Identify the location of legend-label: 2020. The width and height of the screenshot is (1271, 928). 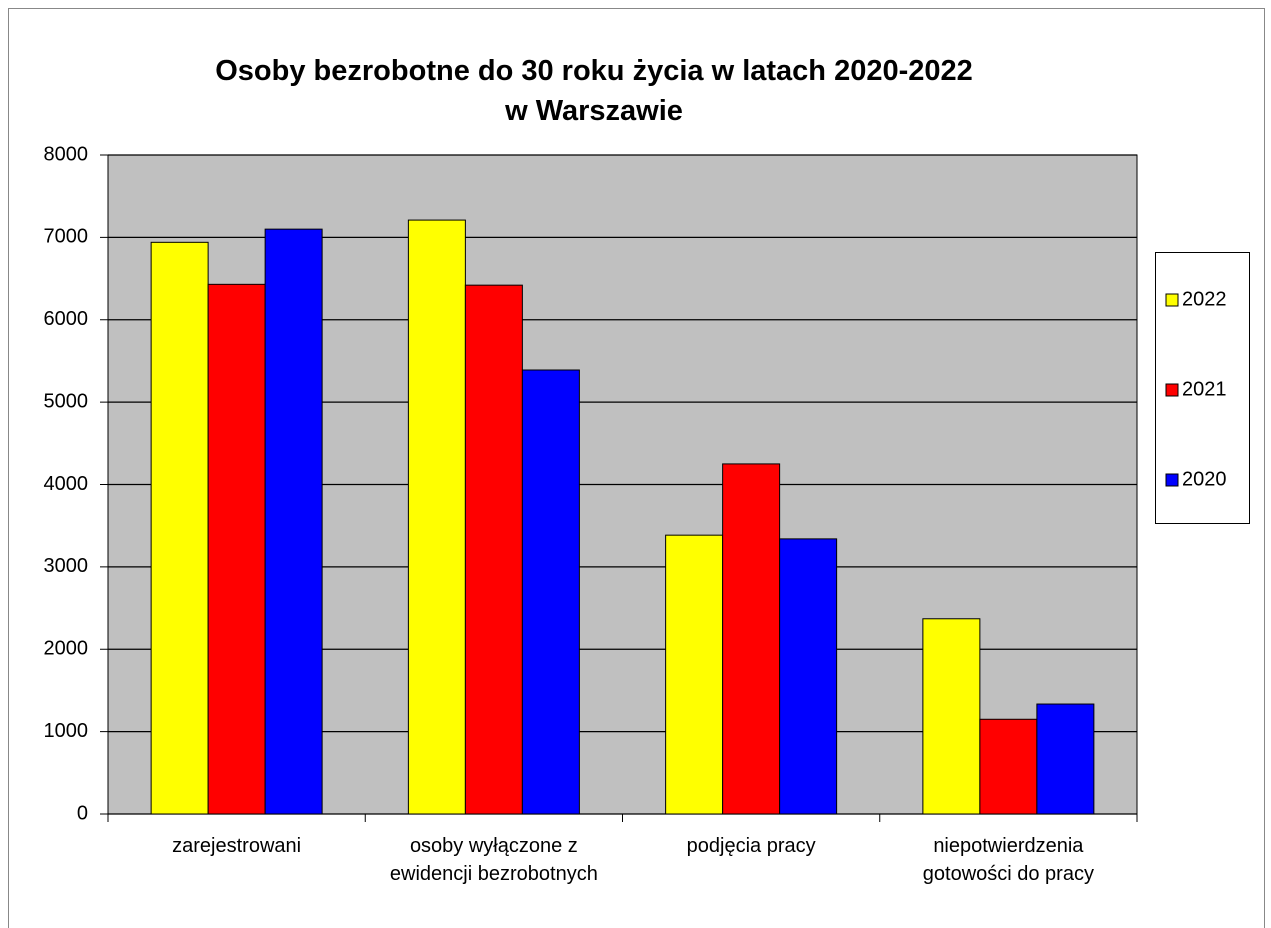
(1204, 479).